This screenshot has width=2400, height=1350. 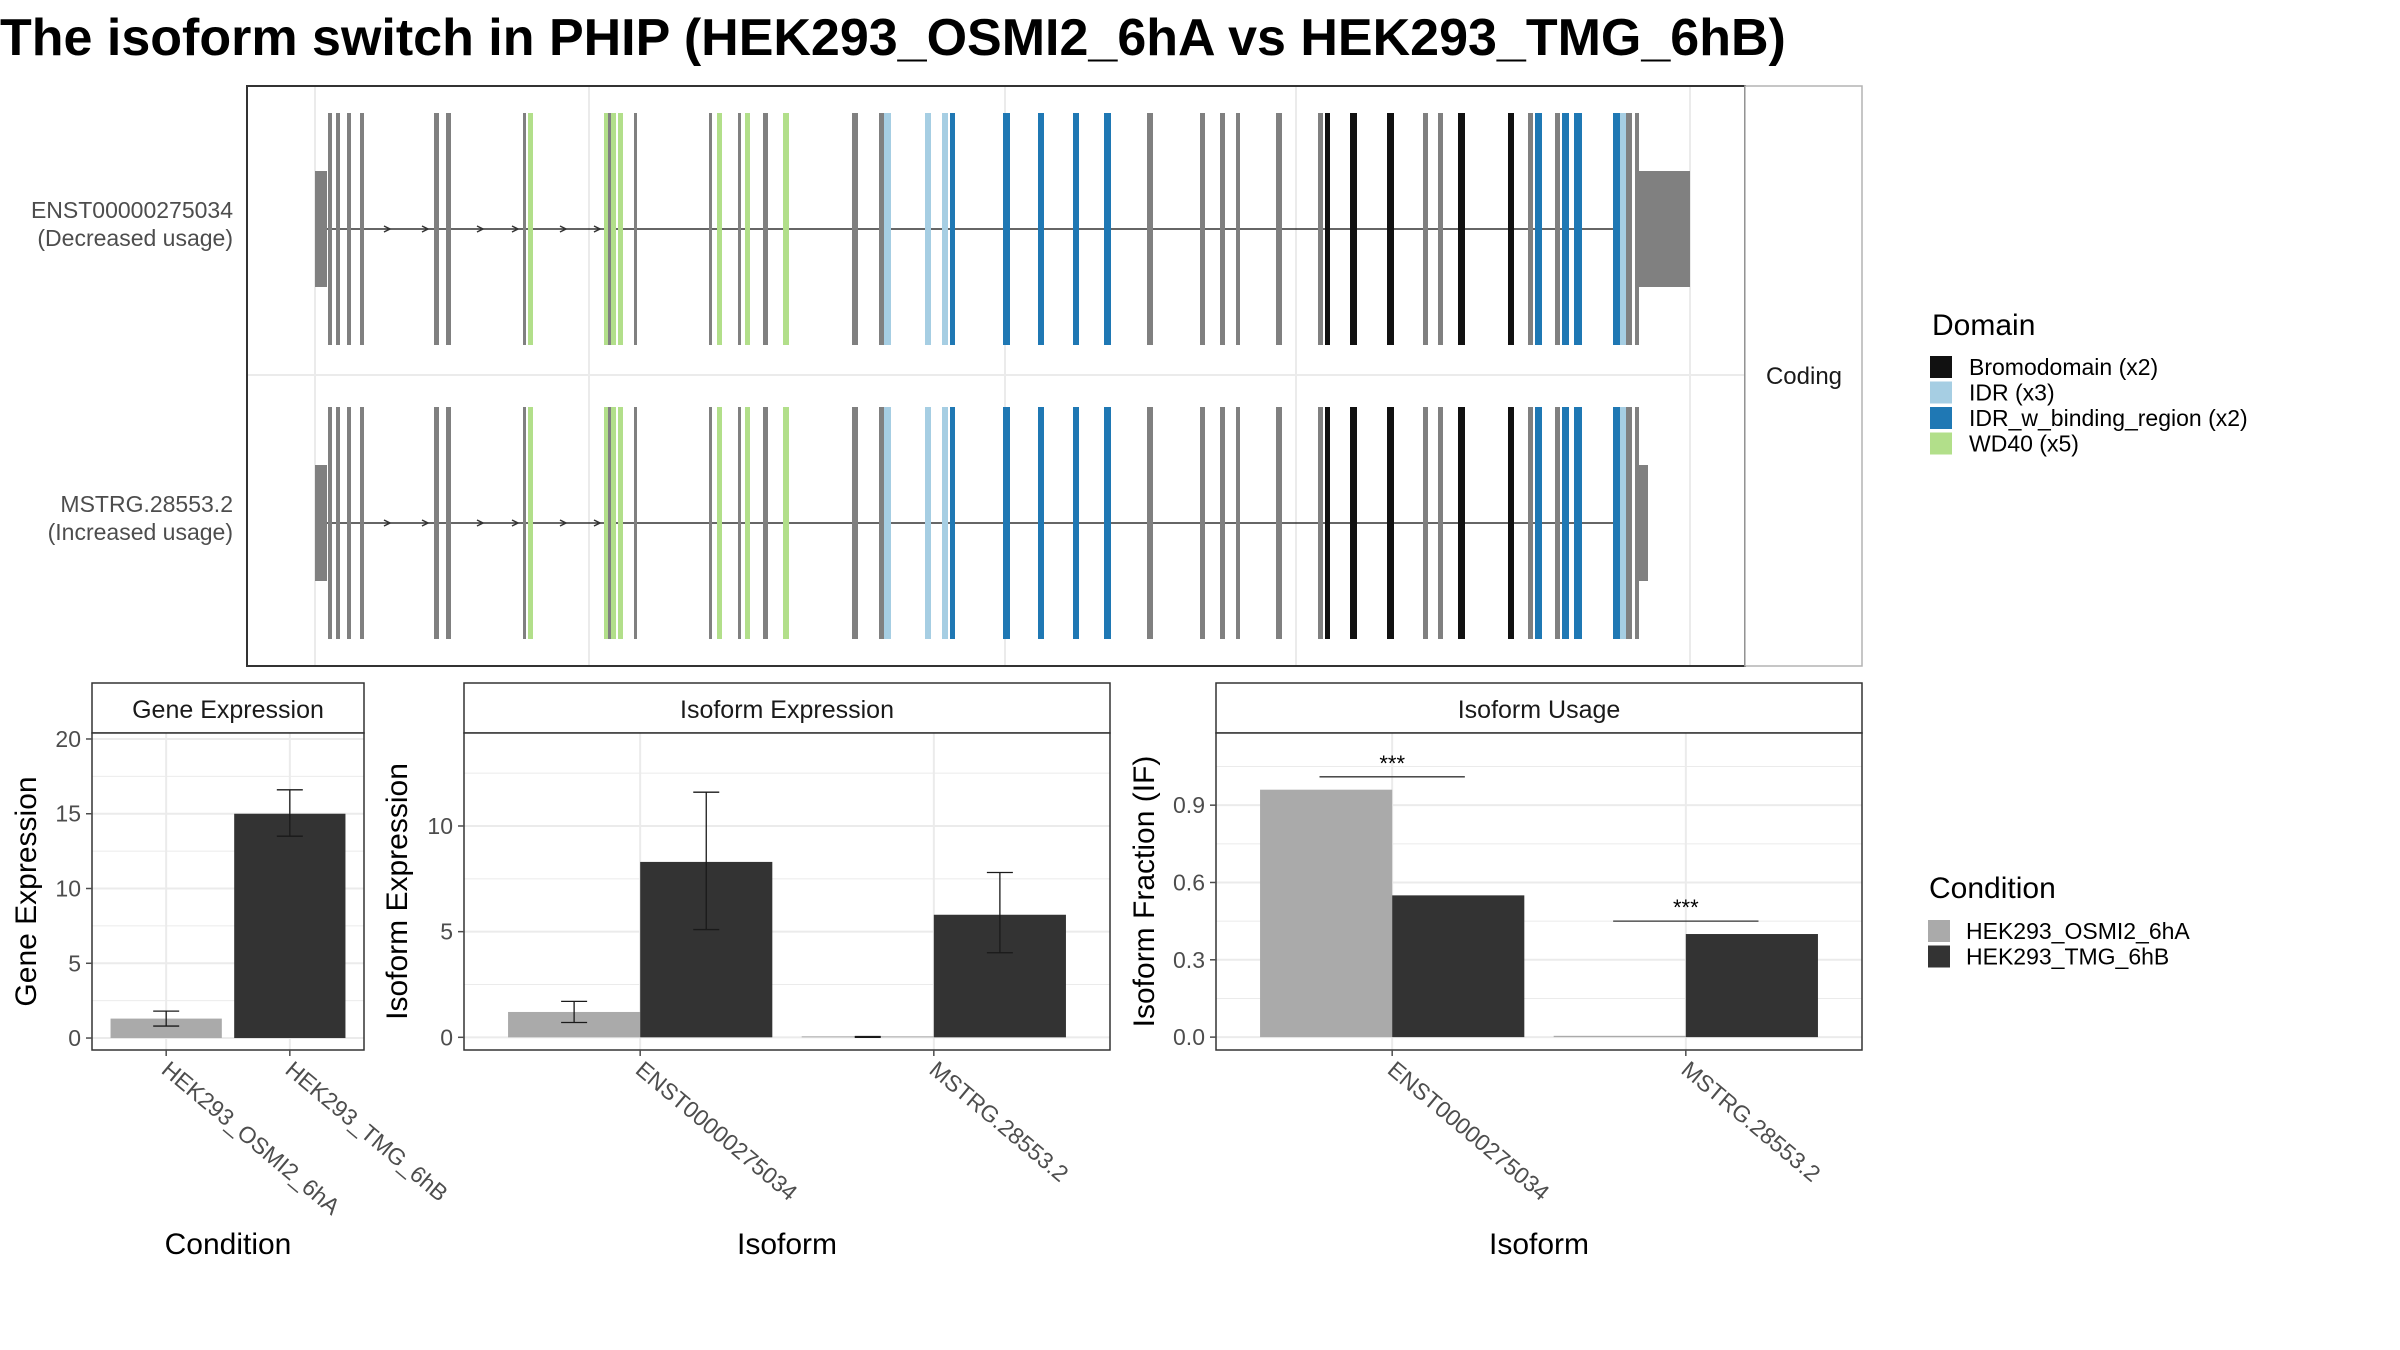 I want to click on domain-legend-label: Bromodomain (x2), so click(x=2063, y=367).